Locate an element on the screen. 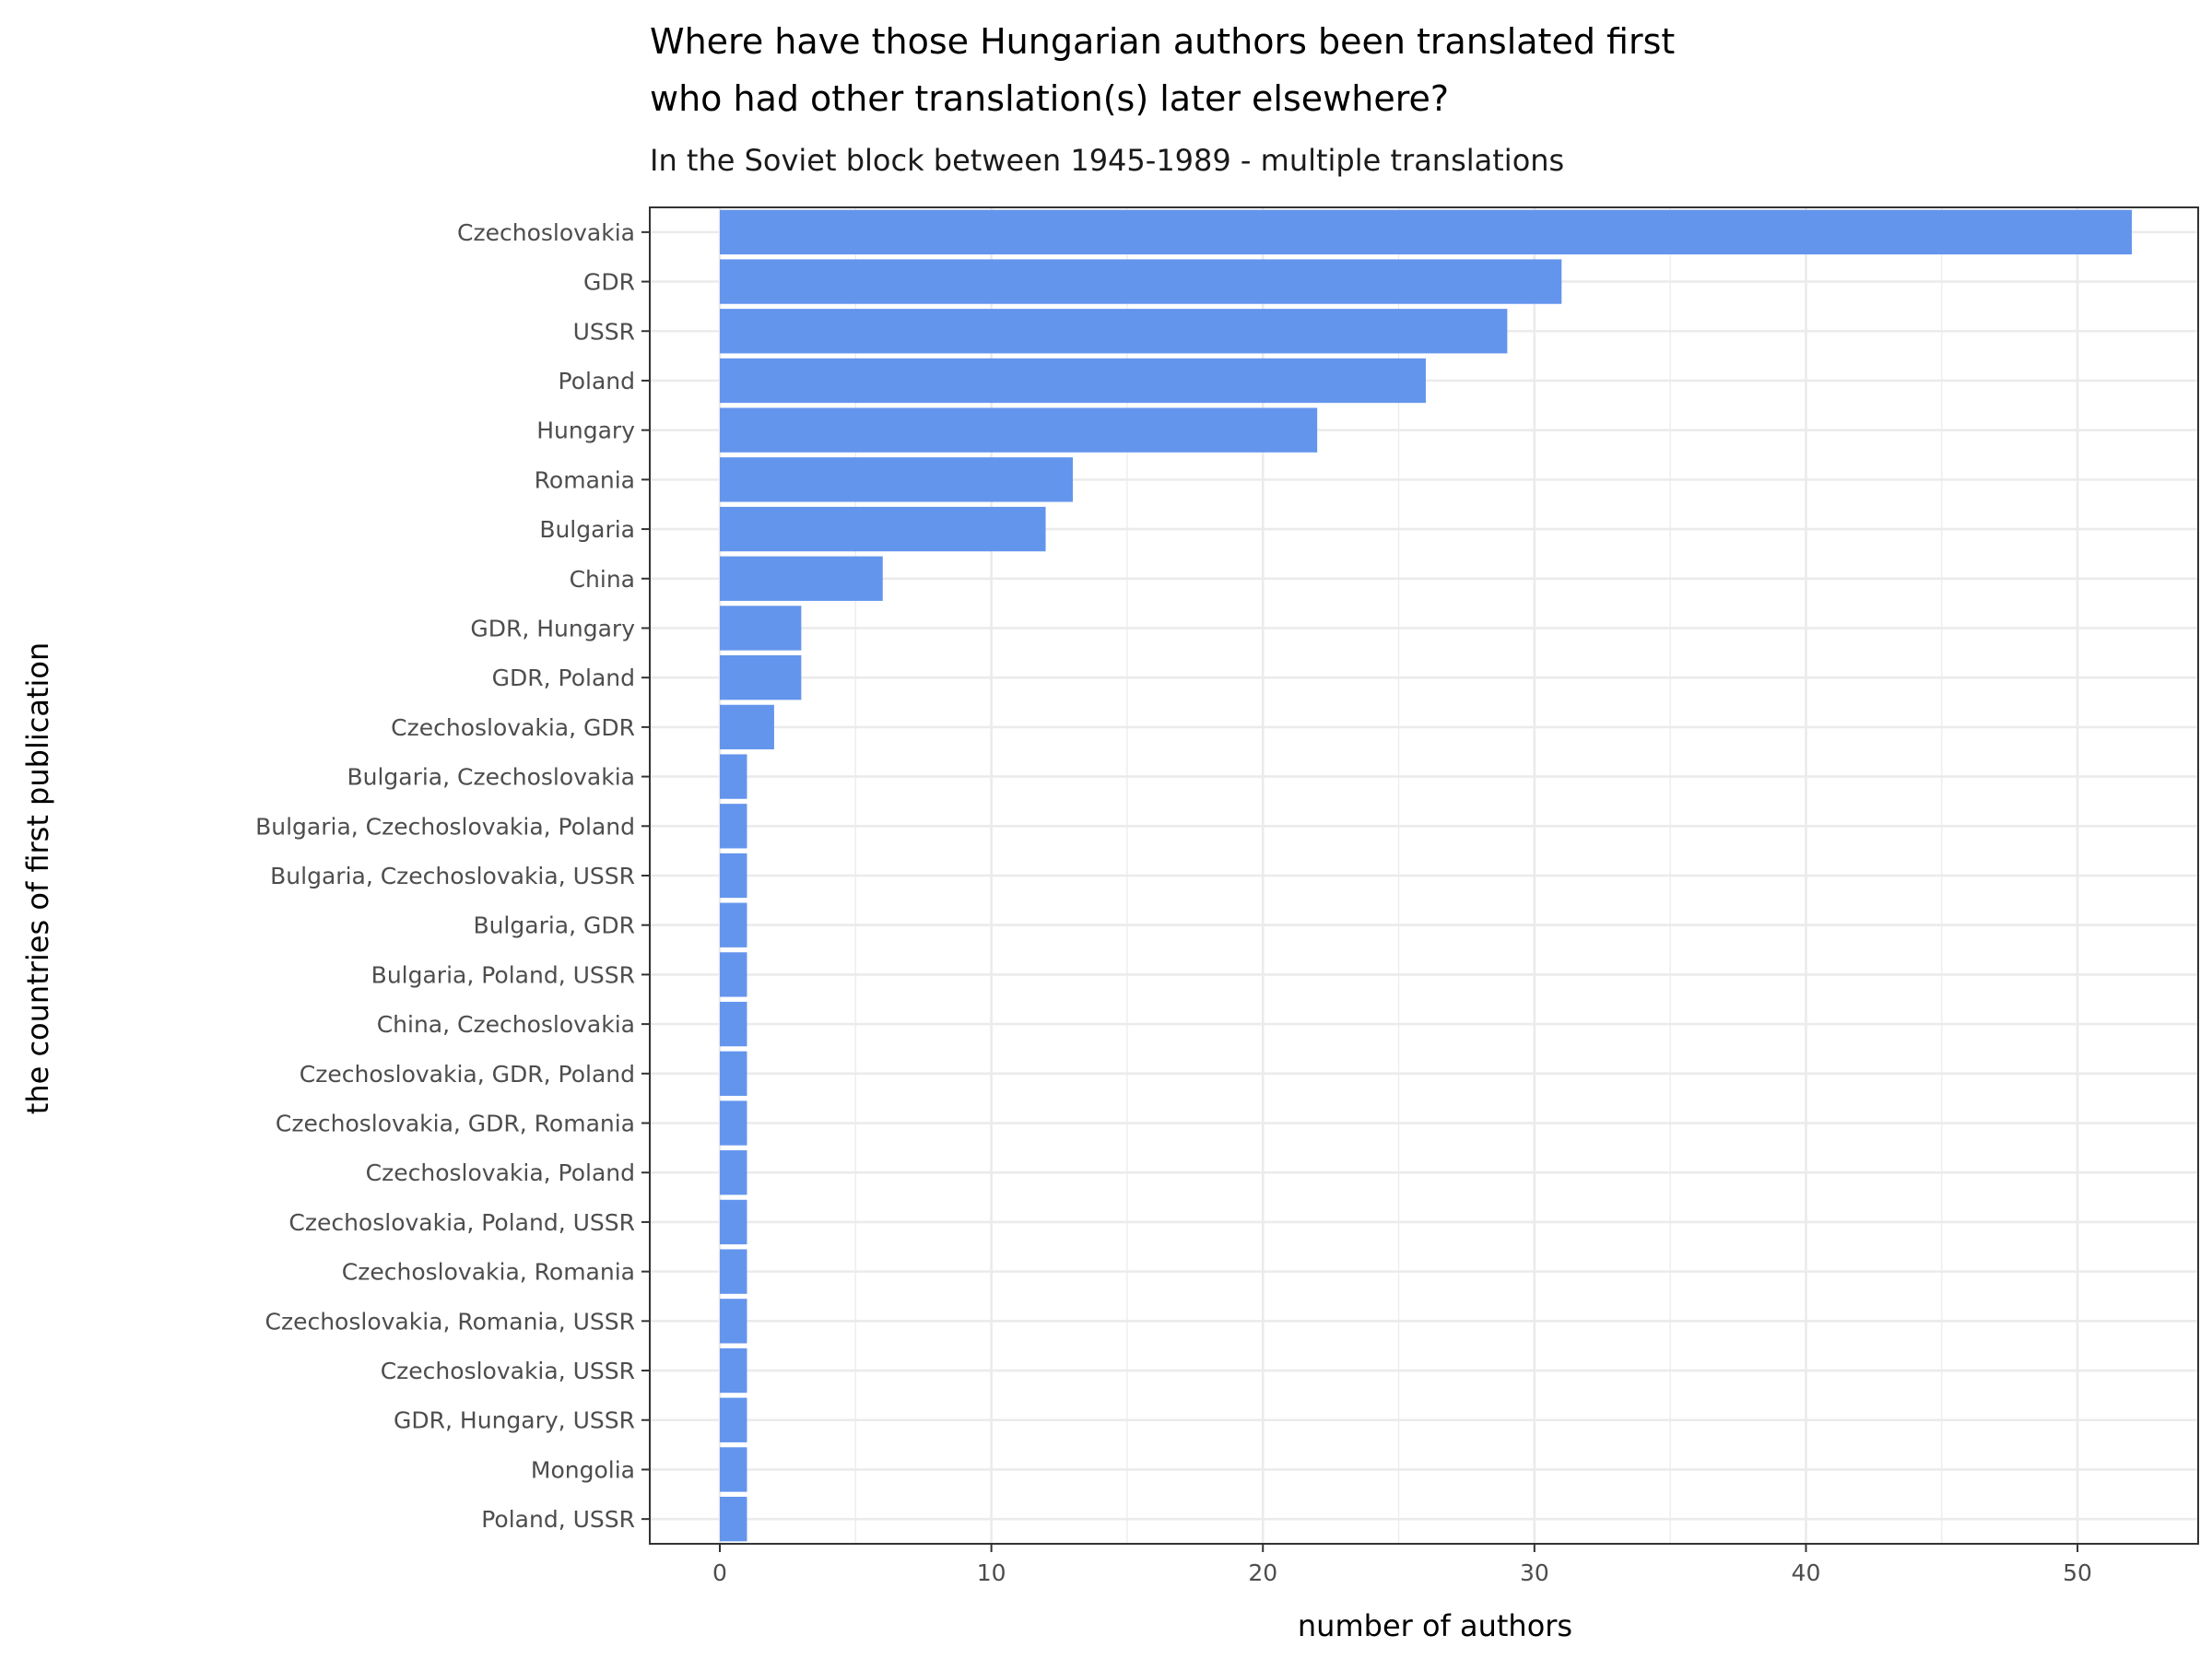 The height and width of the screenshot is (1659, 2212). y-tick-label: China is located at coordinates (602, 579).